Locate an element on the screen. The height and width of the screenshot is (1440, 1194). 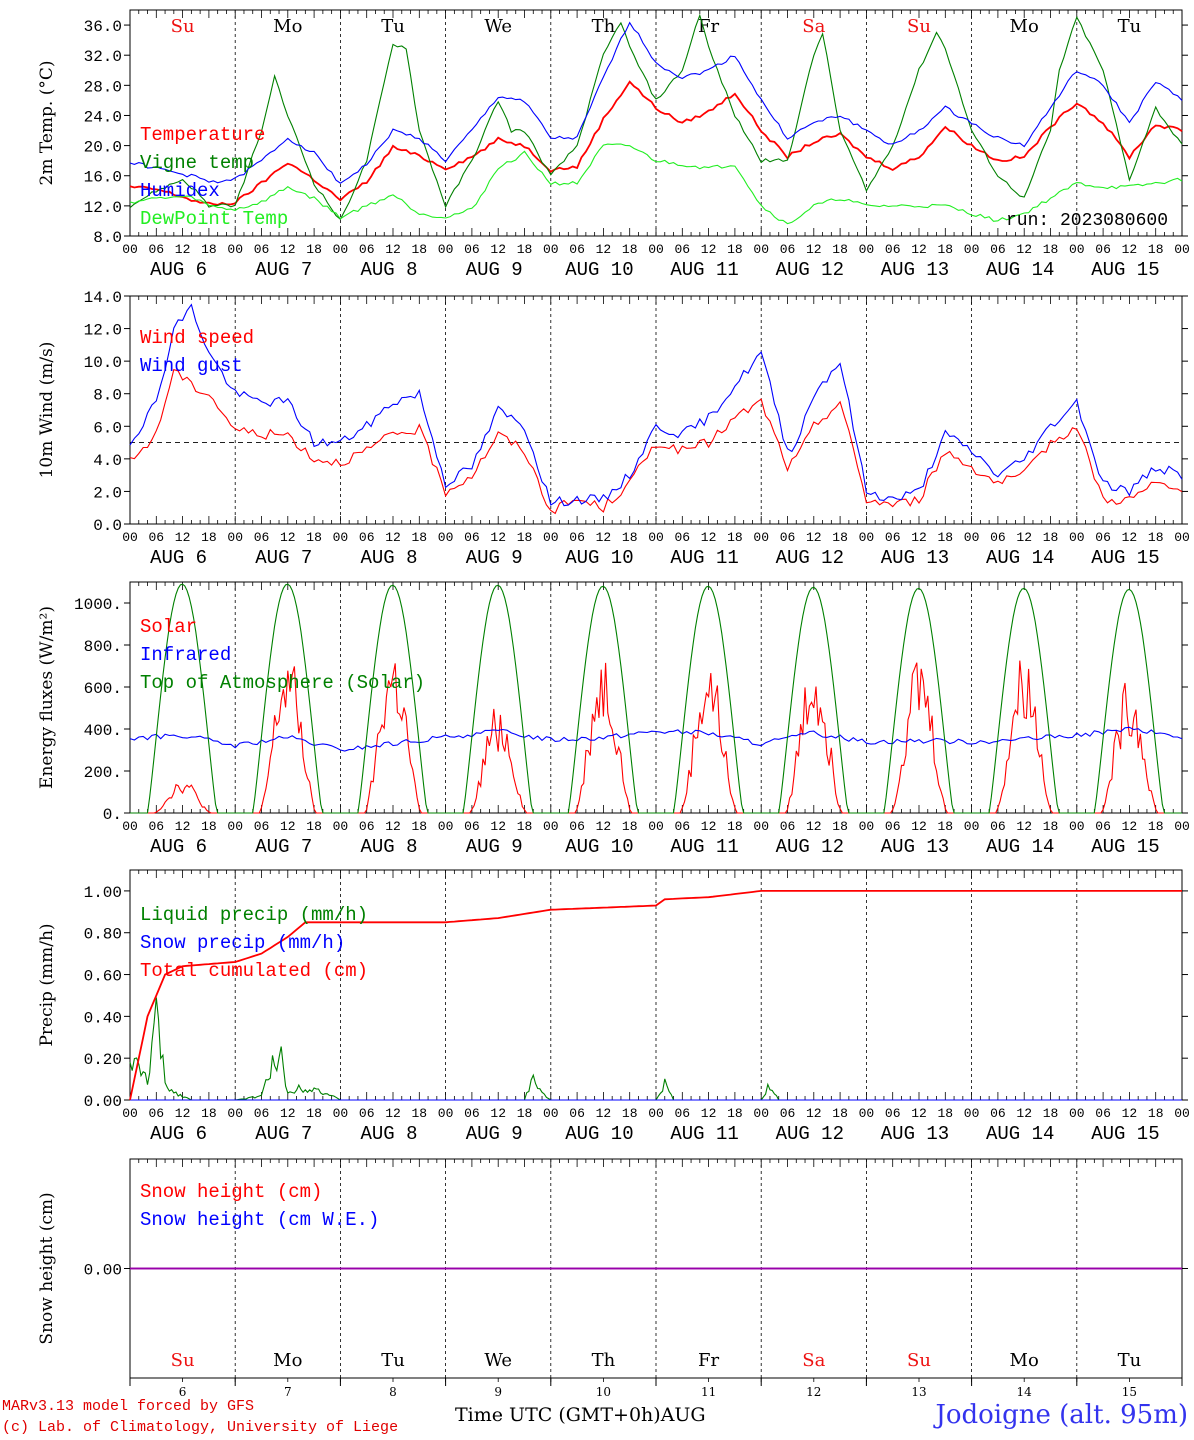
model-credit: MARv3.13 model forced by GFS is located at coordinates (128, 1406).